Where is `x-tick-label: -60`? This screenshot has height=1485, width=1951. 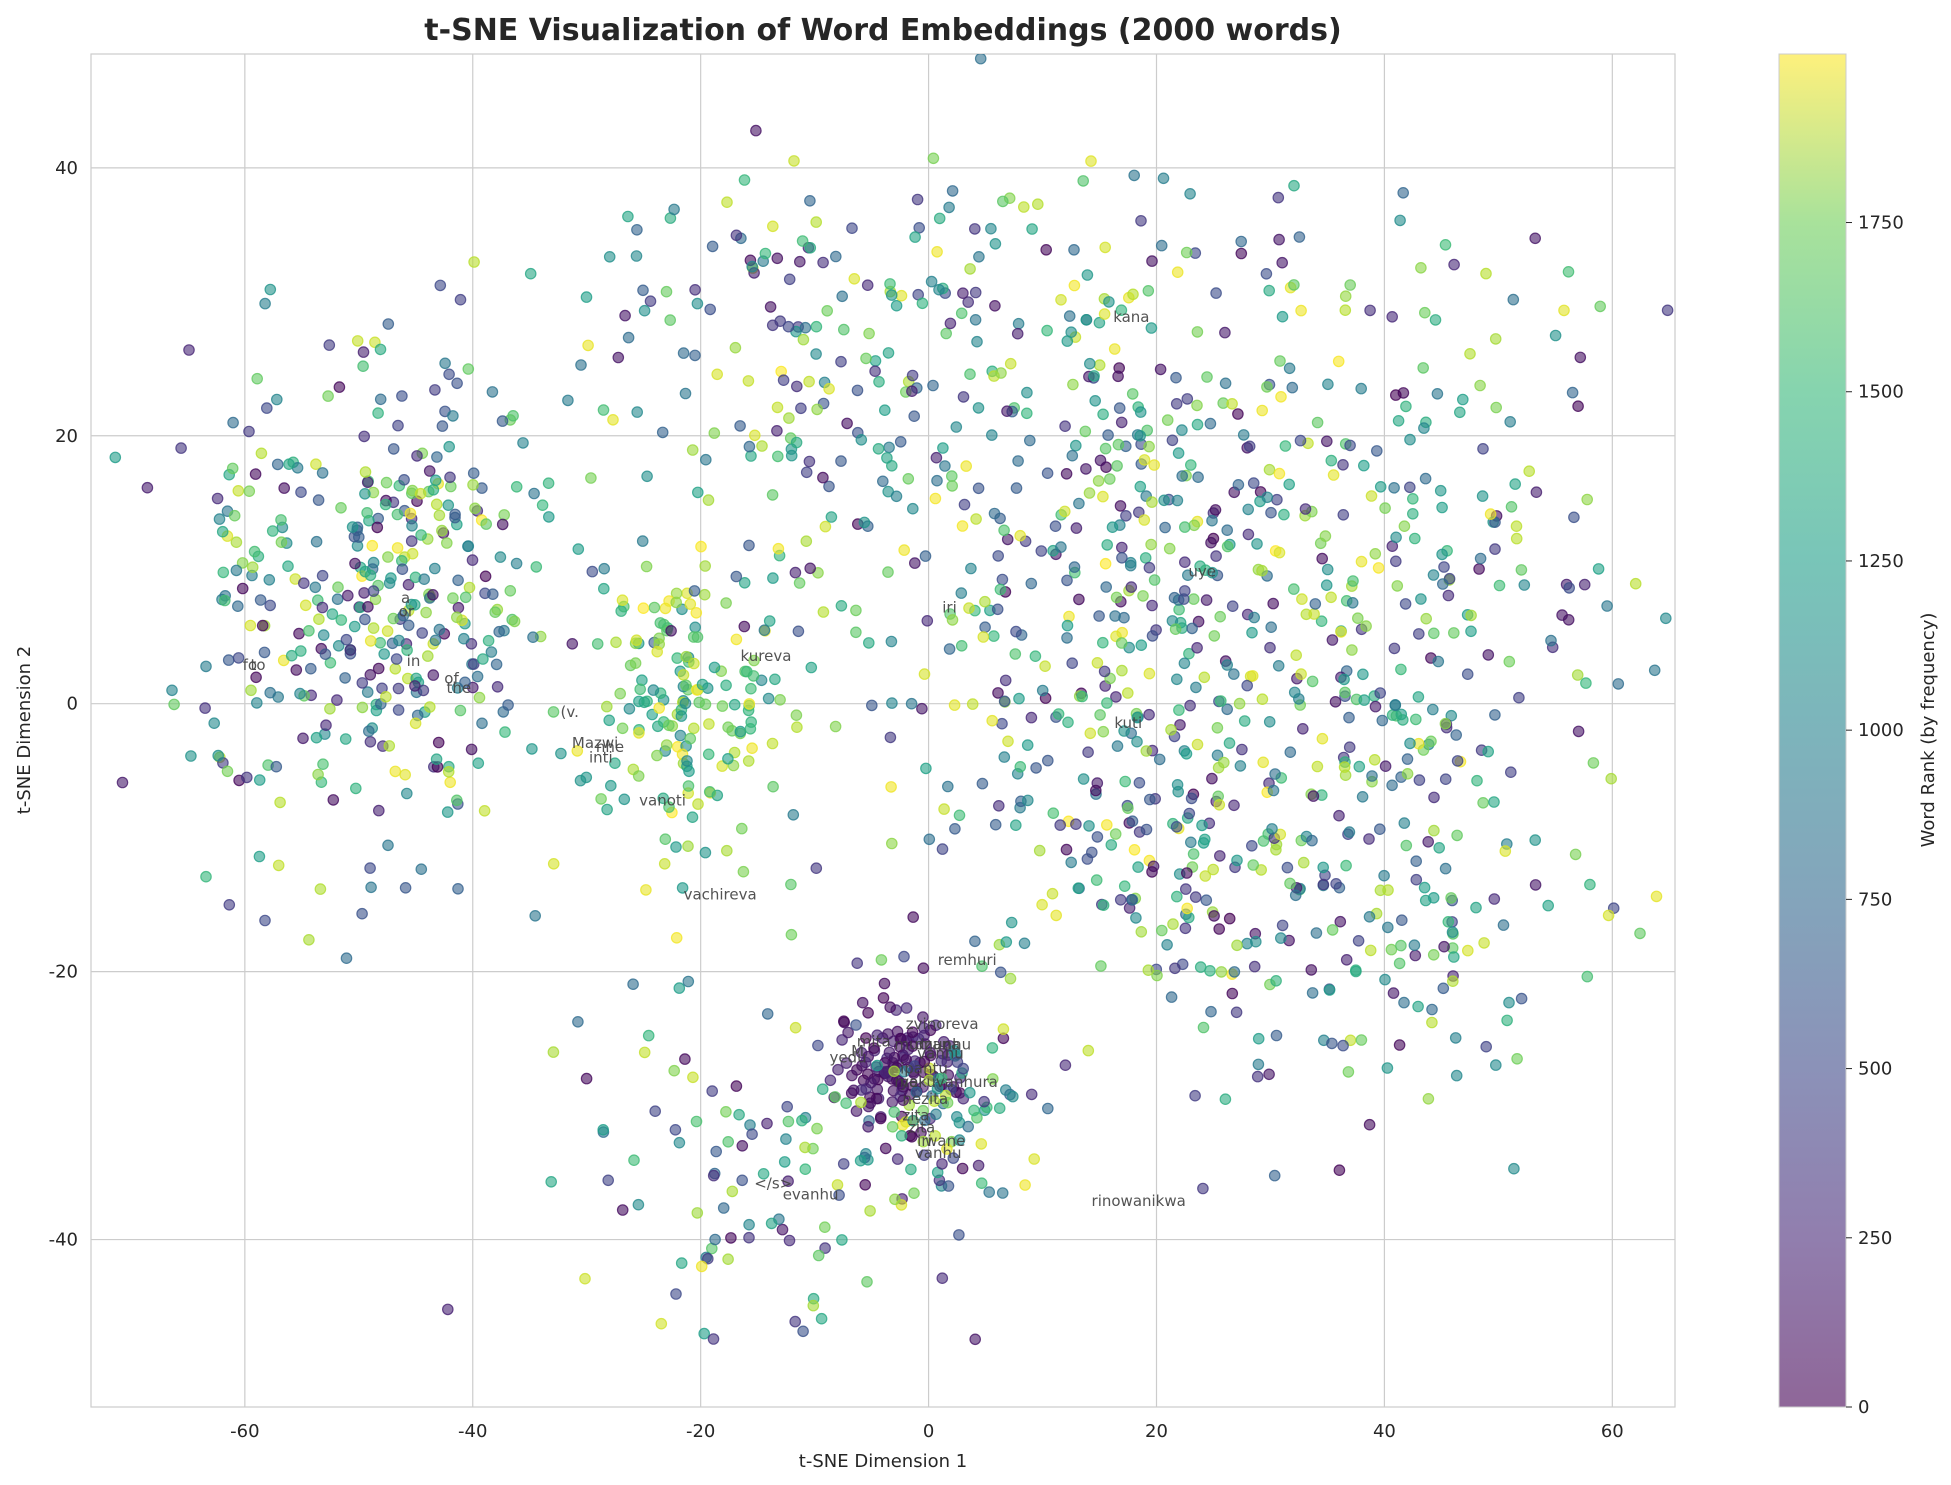 x-tick-label: -60 is located at coordinates (244, 1431).